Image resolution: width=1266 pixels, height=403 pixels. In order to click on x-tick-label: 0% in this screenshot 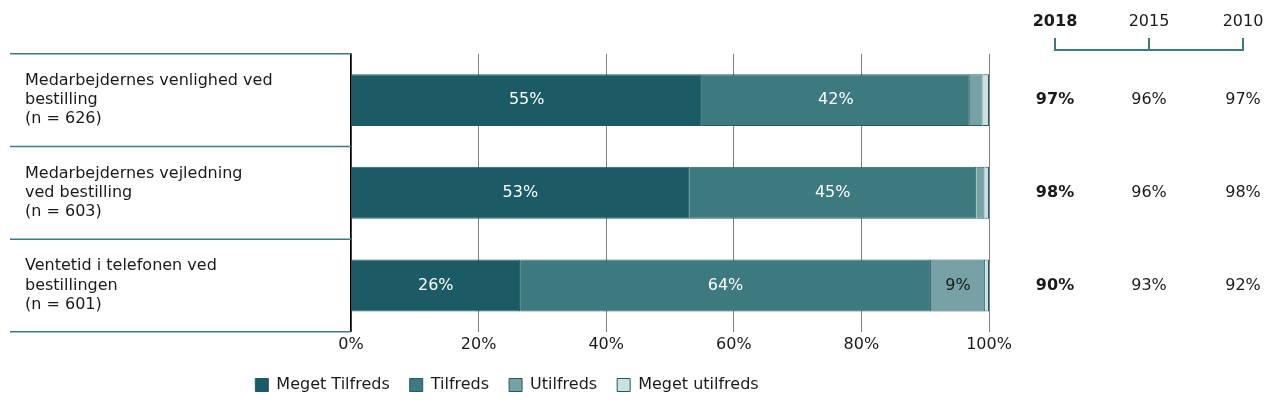, I will do `click(351, 343)`.